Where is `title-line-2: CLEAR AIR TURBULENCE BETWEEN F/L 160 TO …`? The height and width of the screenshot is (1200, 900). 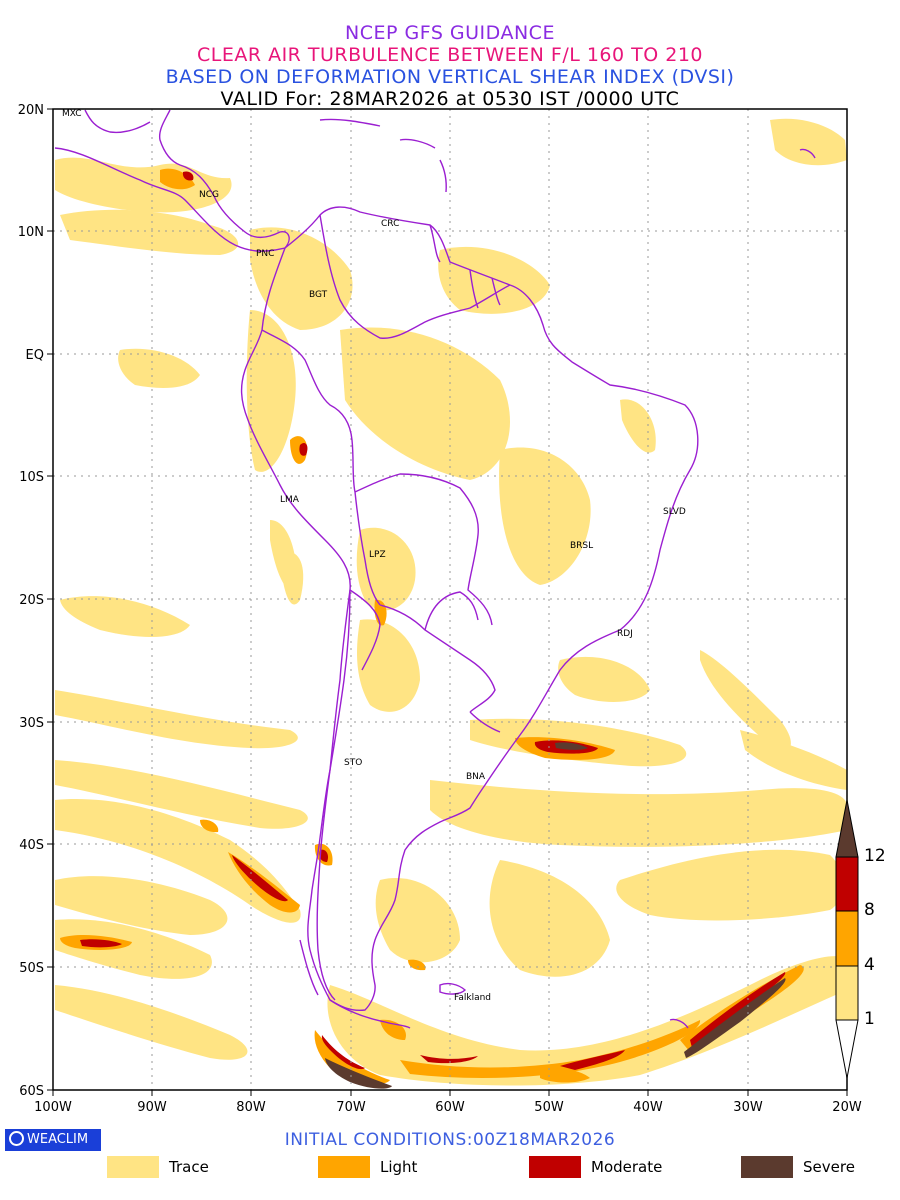
title-line-2: CLEAR AIR TURBULENCE BETWEEN F/L 160 TO … is located at coordinates (450, 55).